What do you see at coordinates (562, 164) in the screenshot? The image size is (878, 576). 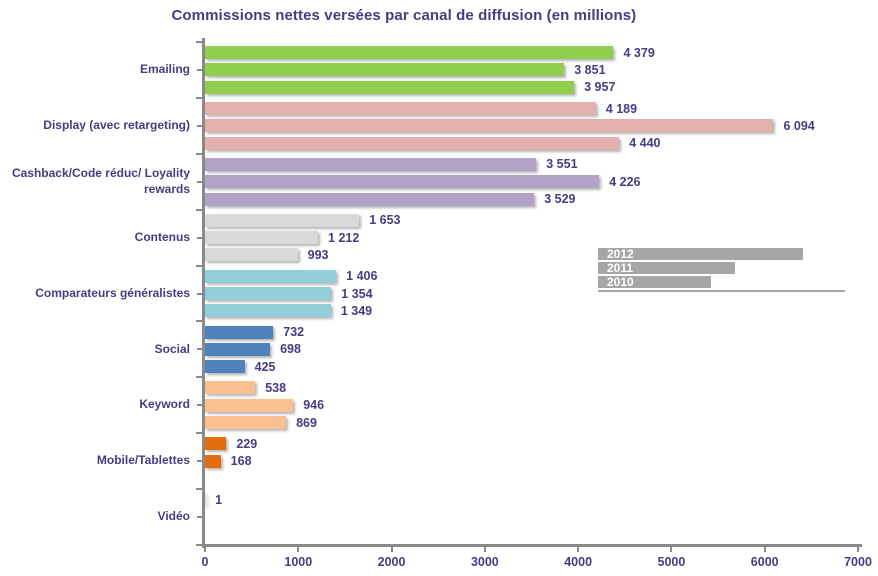 I see `value-label: 3 551` at bounding box center [562, 164].